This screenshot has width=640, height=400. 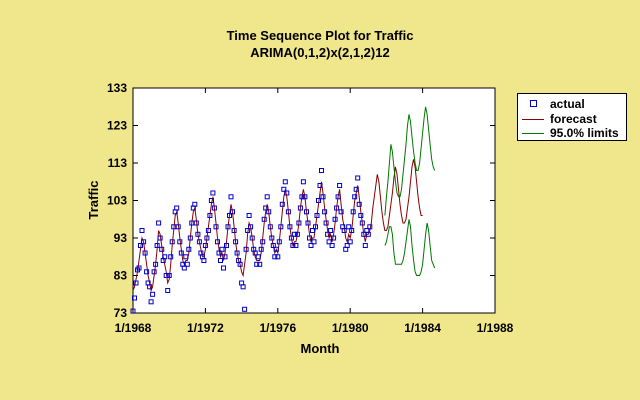 I want to click on legend-item-forecast: forecast, so click(x=559, y=119).